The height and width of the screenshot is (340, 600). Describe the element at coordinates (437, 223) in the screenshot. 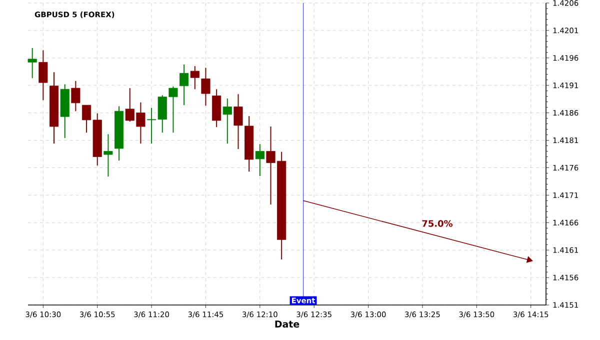

I see `annotation: 75.0%` at that location.